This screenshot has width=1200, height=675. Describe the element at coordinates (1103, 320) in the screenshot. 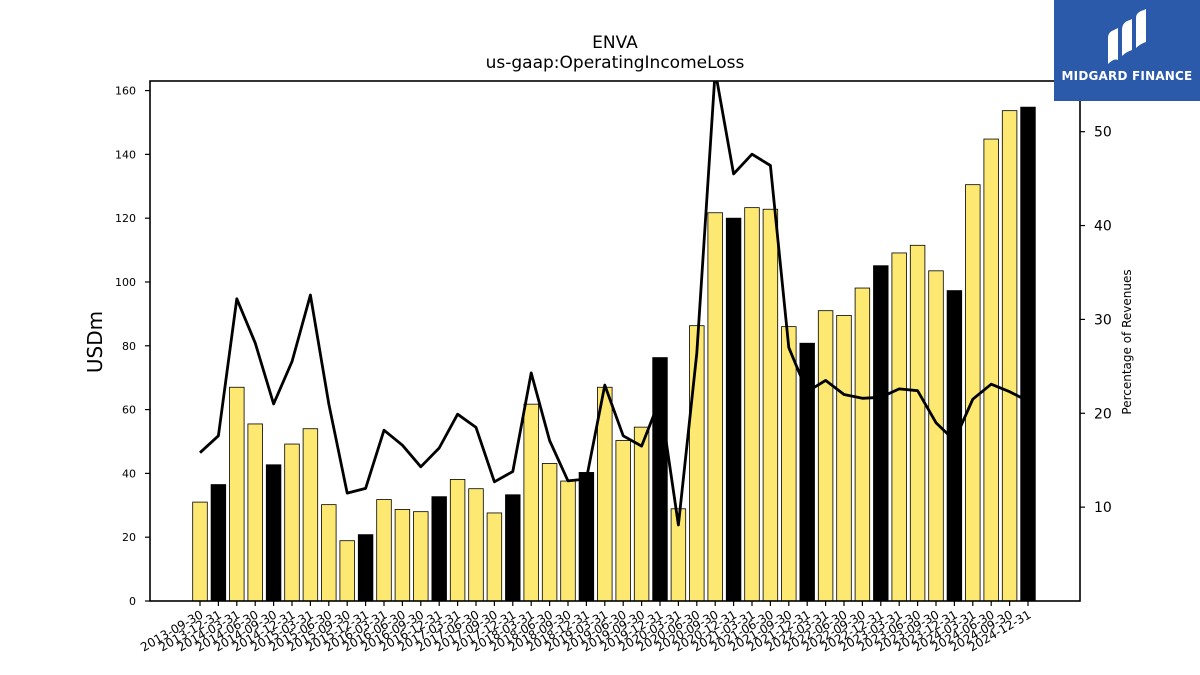

I see `y2-tick-label: 30` at that location.